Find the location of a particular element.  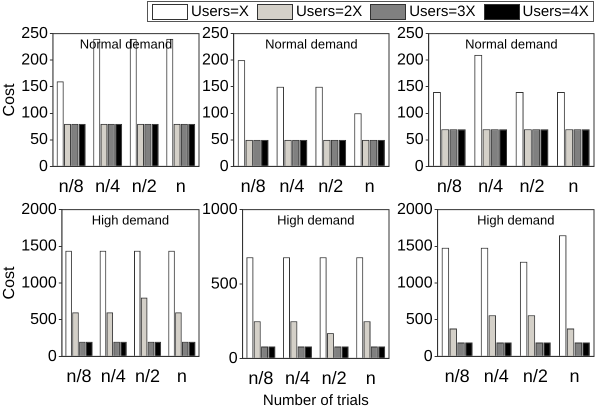

series-label: Users=X is located at coordinates (220, 11).